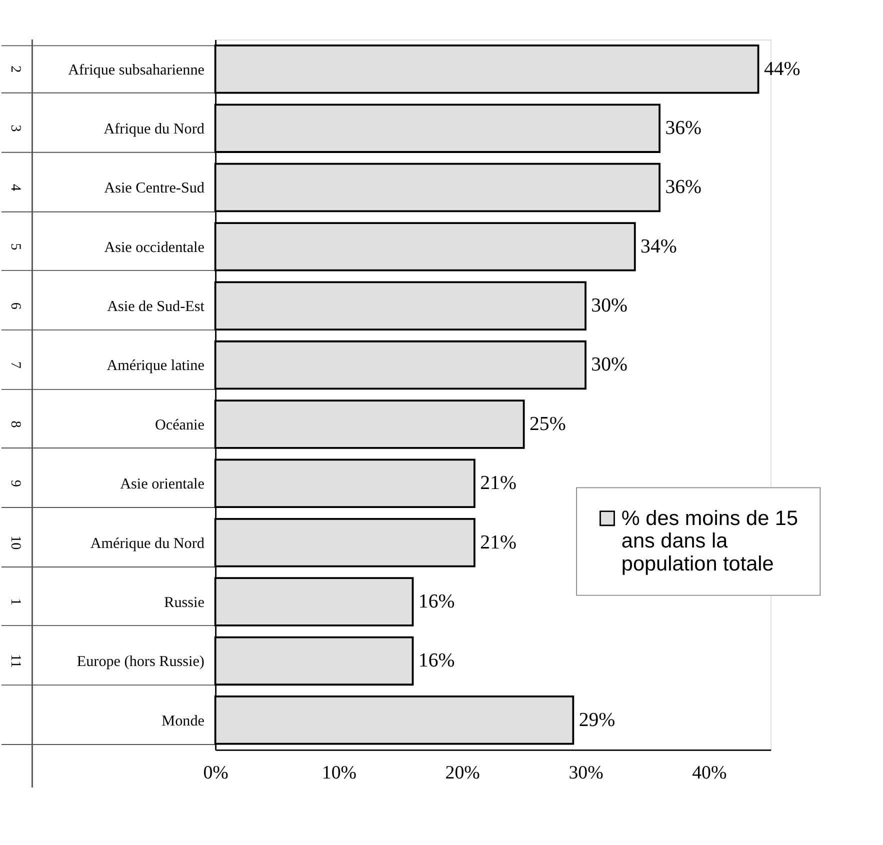 The image size is (883, 845). What do you see at coordinates (15, 424) in the screenshot?
I see `text: 8` at bounding box center [15, 424].